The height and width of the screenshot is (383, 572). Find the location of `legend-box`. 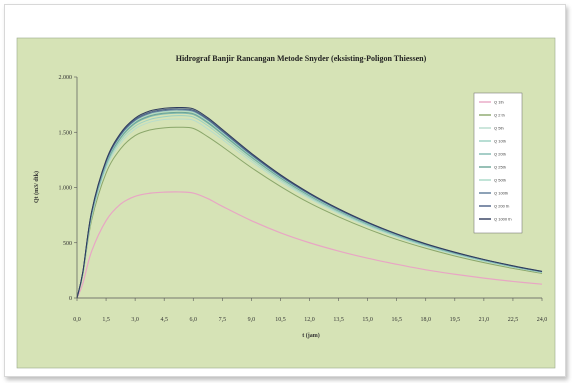

legend-box is located at coordinates (498, 163).